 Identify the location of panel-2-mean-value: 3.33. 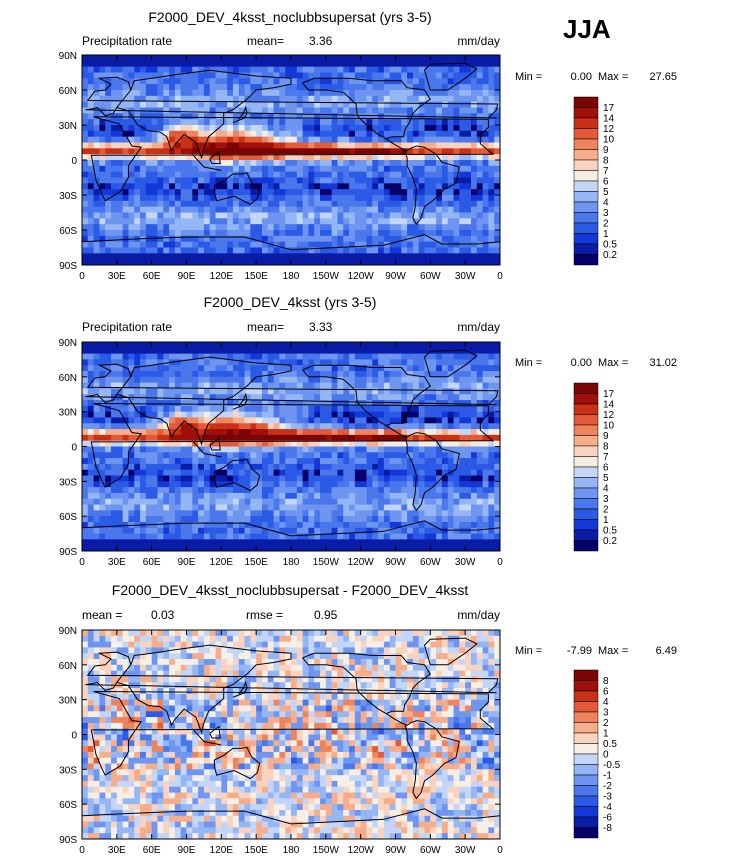
(321, 327).